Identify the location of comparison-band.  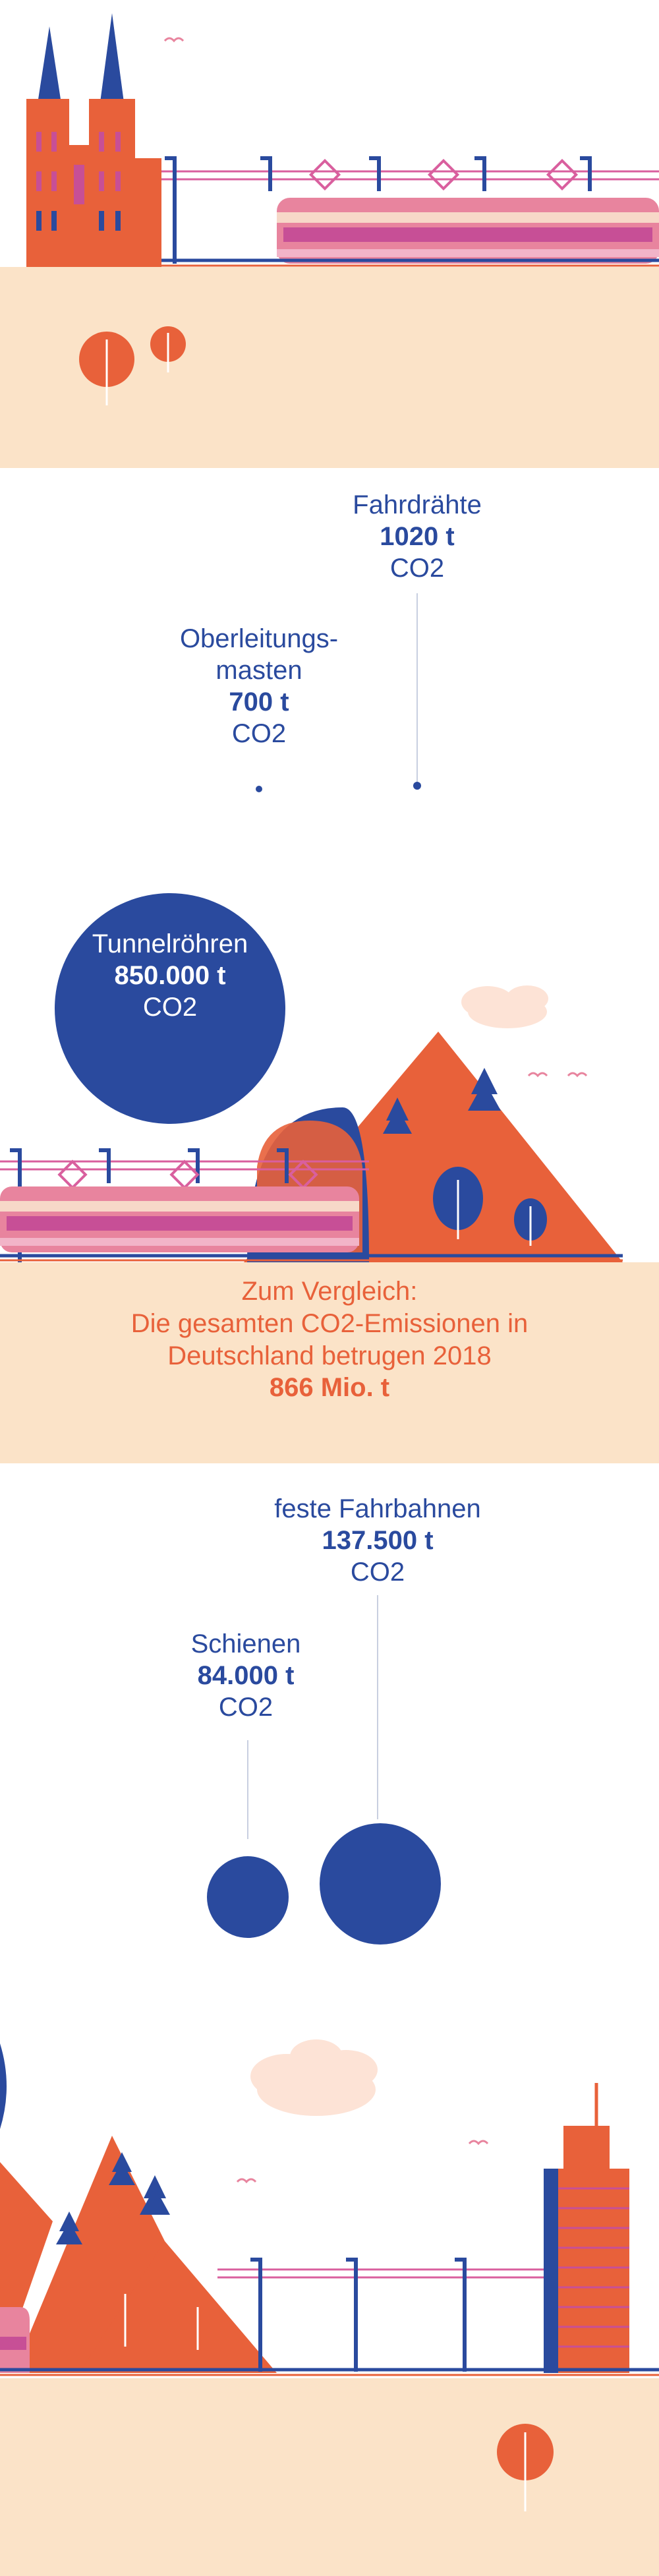
(330, 1363).